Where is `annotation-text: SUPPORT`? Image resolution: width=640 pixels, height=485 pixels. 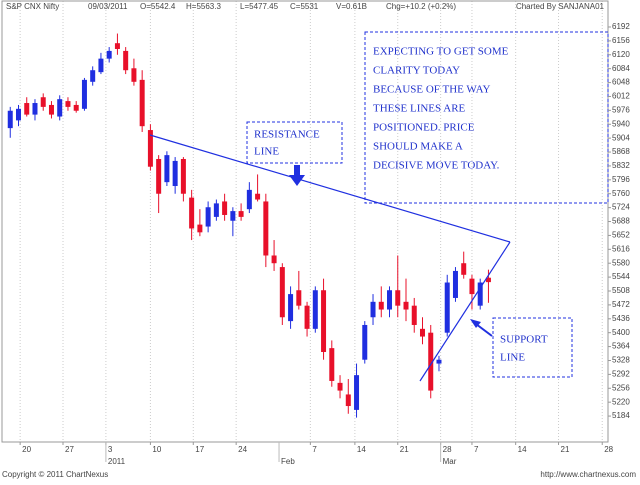
annotation-text: SUPPORT is located at coordinates (524, 340).